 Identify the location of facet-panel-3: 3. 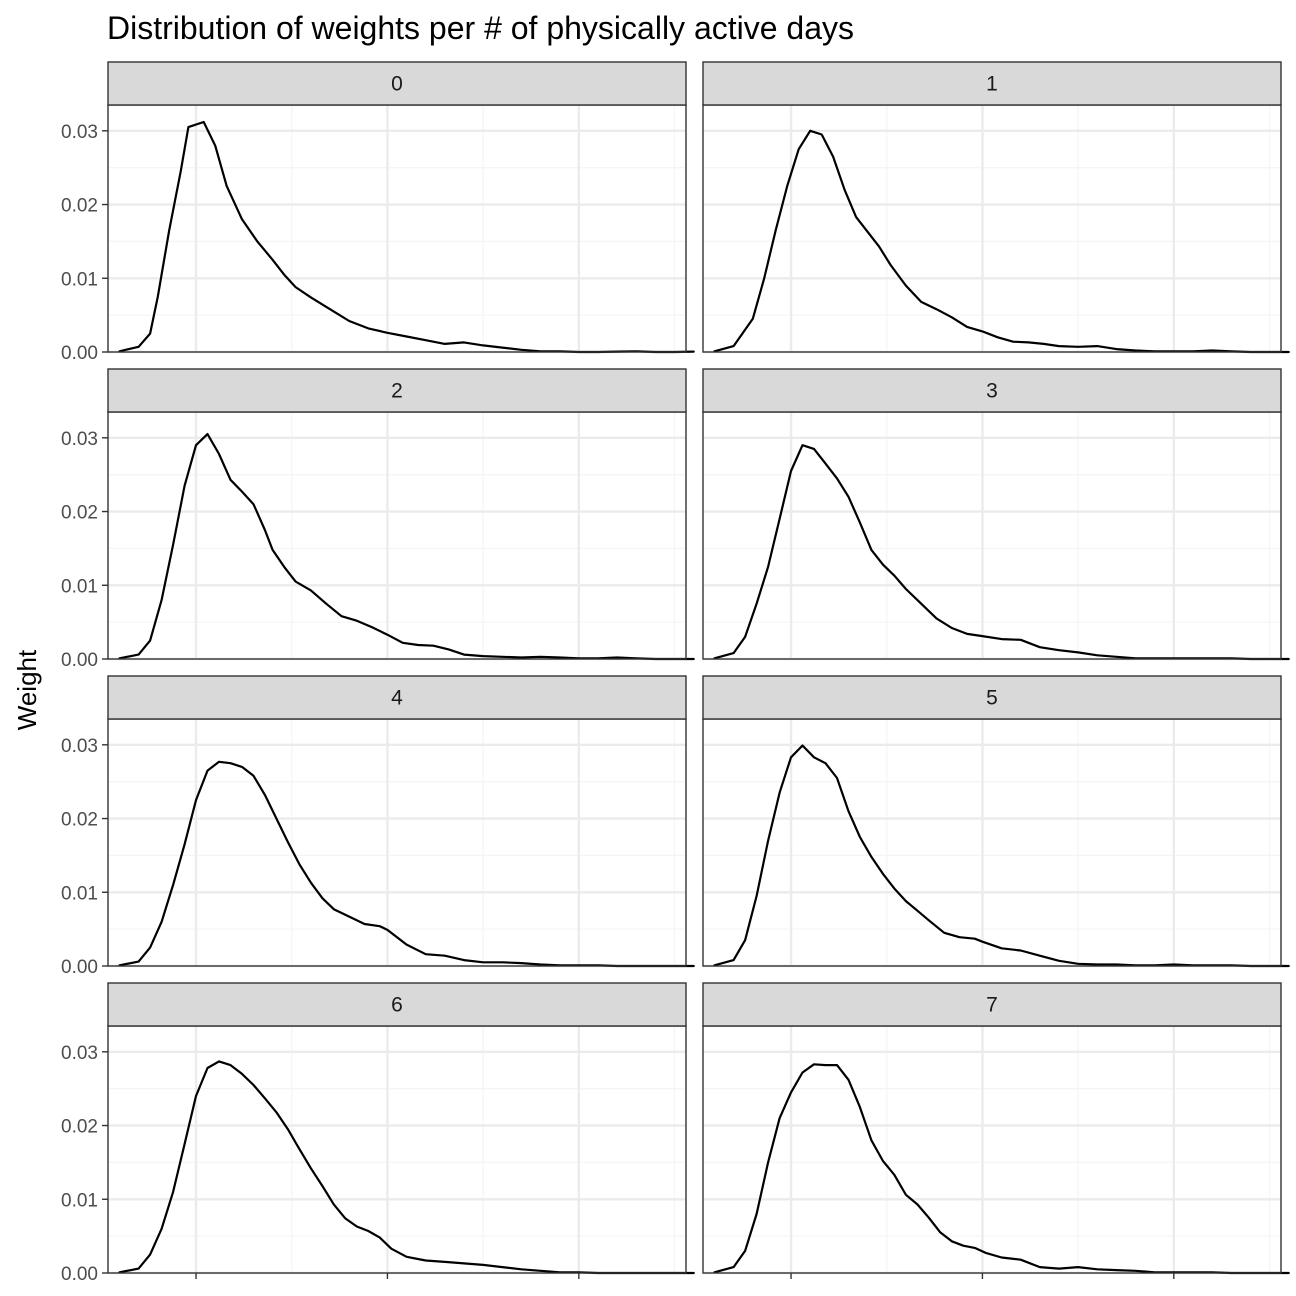
(996, 514).